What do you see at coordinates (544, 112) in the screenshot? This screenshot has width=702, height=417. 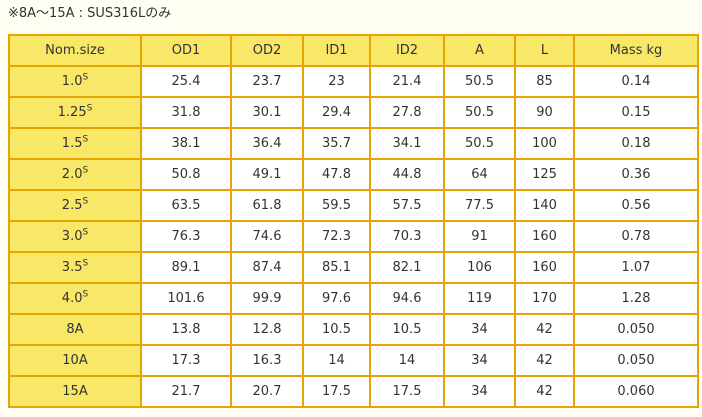 I see `l-cell: 90` at bounding box center [544, 112].